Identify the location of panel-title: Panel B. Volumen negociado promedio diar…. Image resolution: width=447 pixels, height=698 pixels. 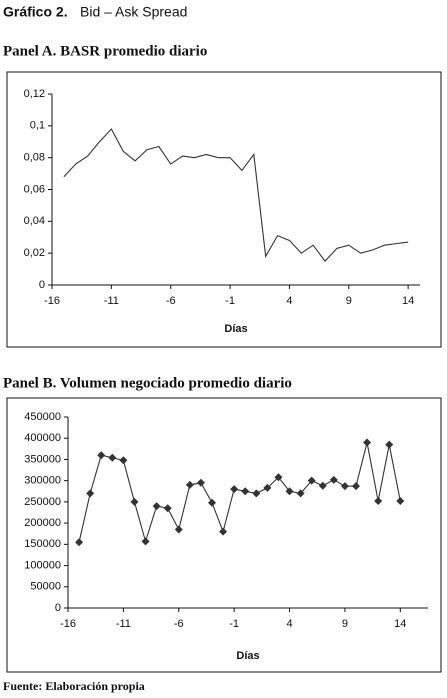
(147, 383).